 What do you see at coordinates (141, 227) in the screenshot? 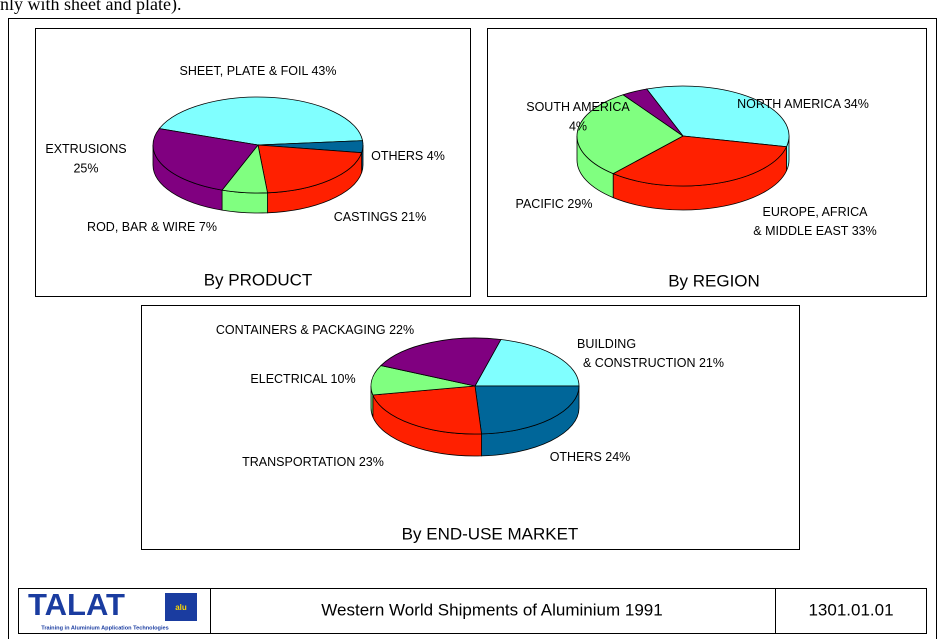
I see `slice-label-name: ROD, BAR & WIRE` at bounding box center [141, 227].